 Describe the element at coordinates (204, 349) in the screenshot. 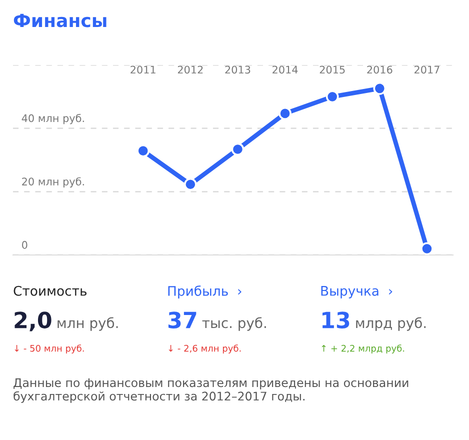

I see `text: ↓ - 2,6 млн руб.` at that location.